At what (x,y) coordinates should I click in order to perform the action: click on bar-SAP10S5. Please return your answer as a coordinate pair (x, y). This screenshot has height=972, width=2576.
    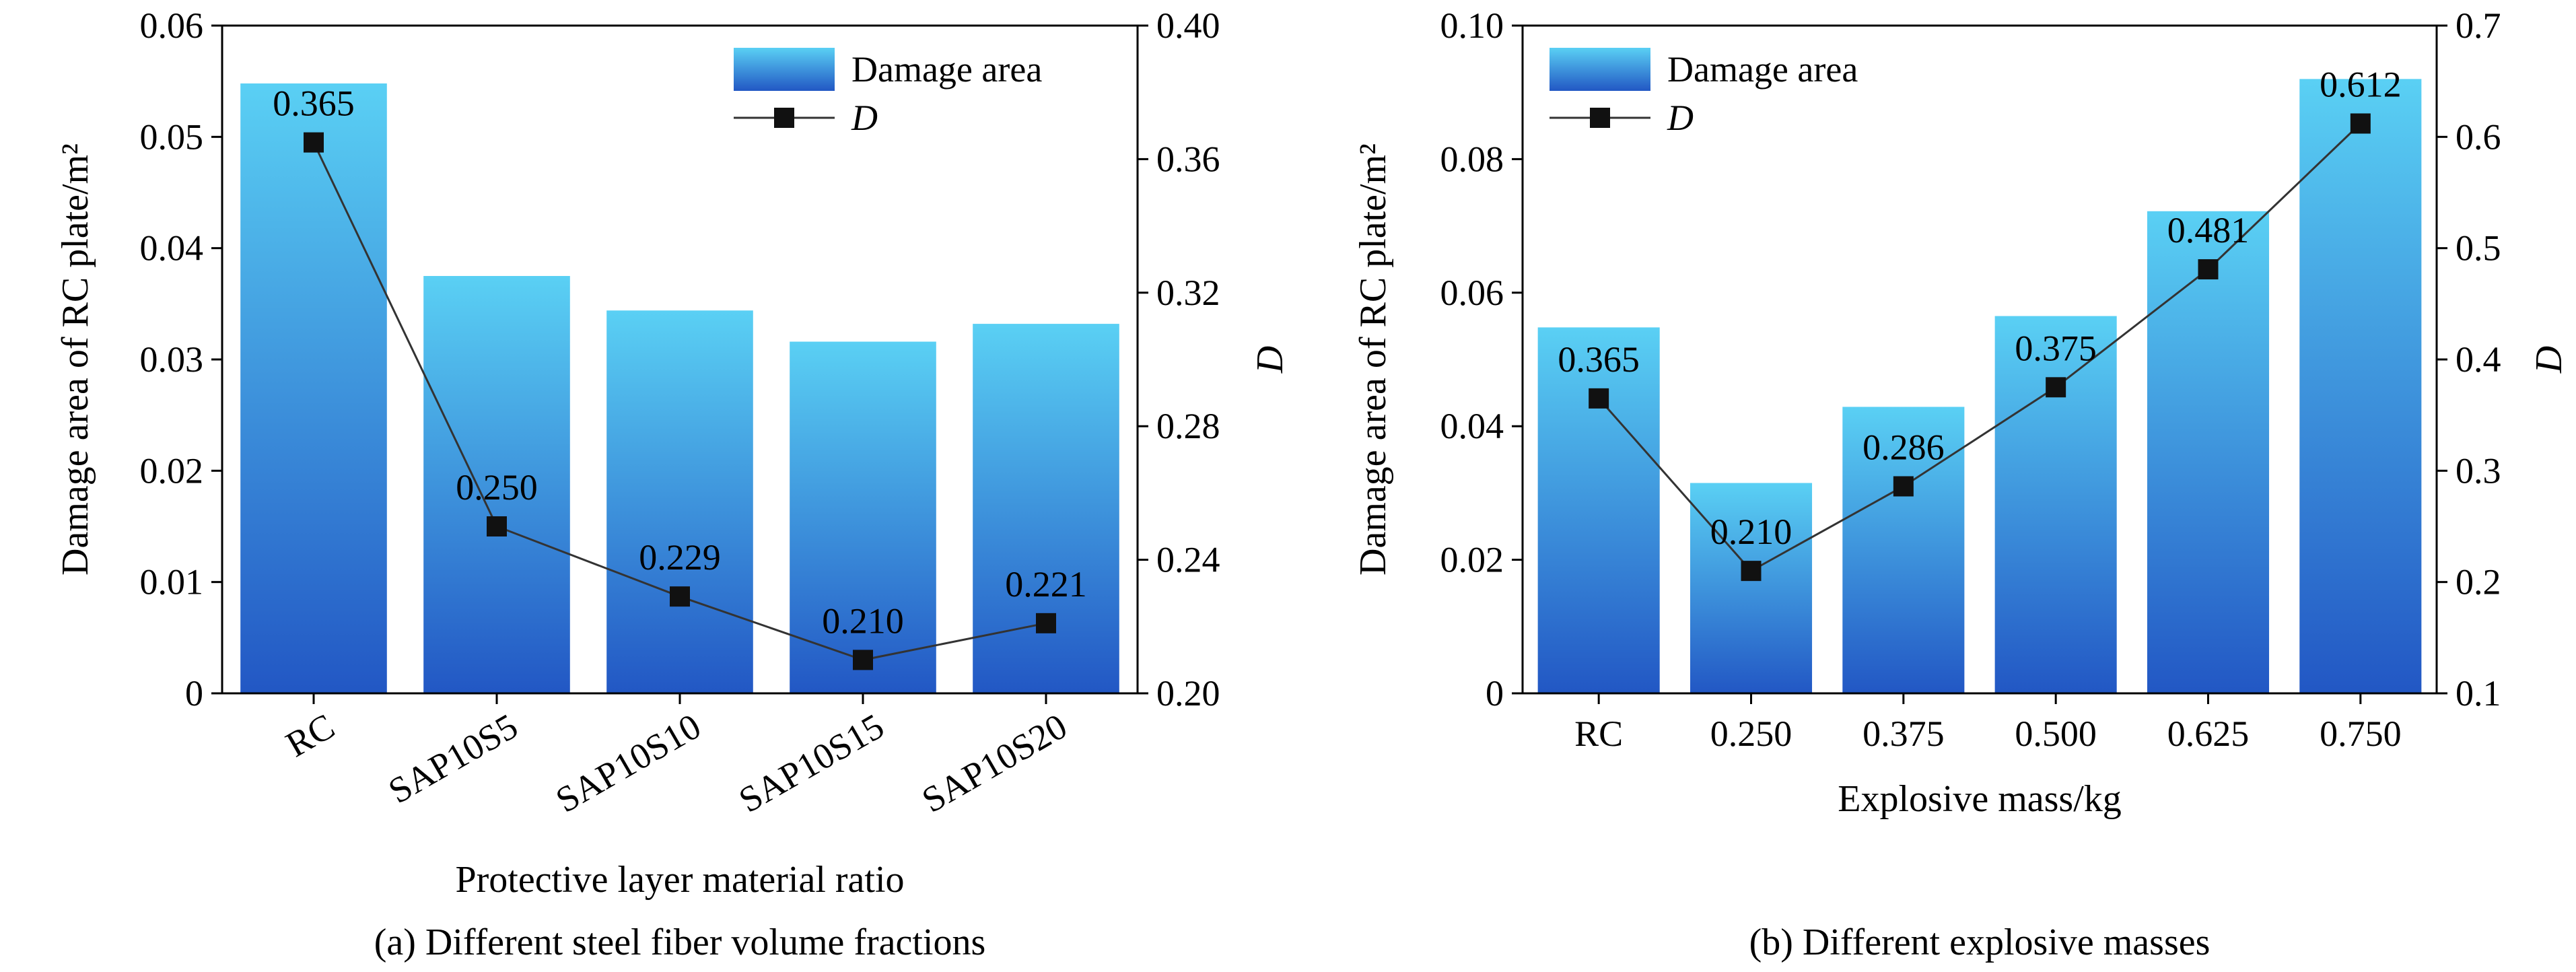
    Looking at the image, I should click on (496, 484).